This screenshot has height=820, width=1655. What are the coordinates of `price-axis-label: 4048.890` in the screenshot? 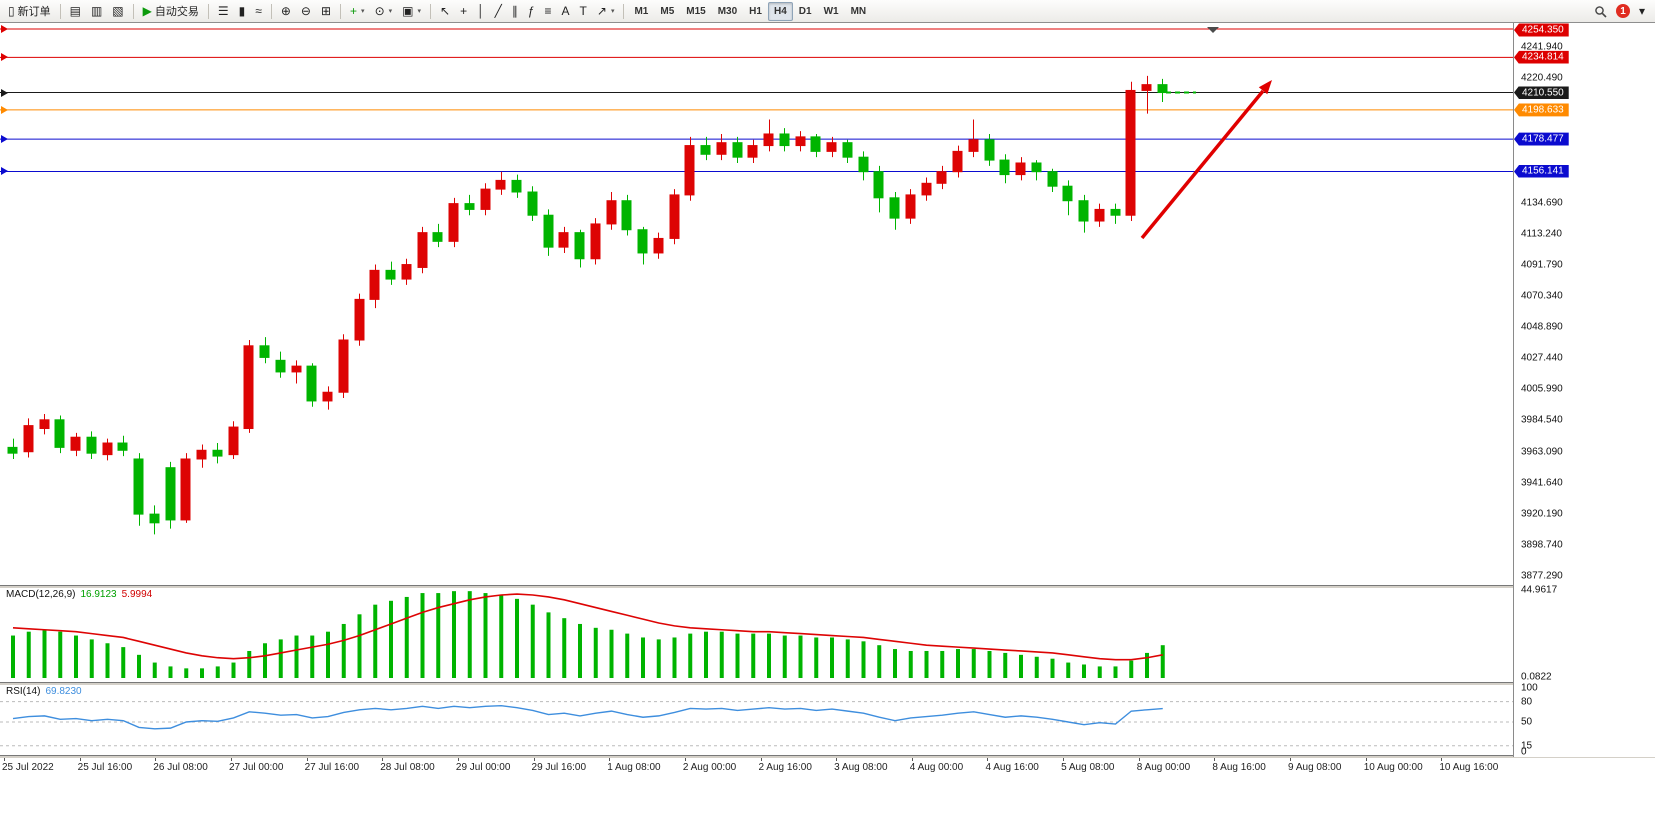 It's located at (1542, 327).